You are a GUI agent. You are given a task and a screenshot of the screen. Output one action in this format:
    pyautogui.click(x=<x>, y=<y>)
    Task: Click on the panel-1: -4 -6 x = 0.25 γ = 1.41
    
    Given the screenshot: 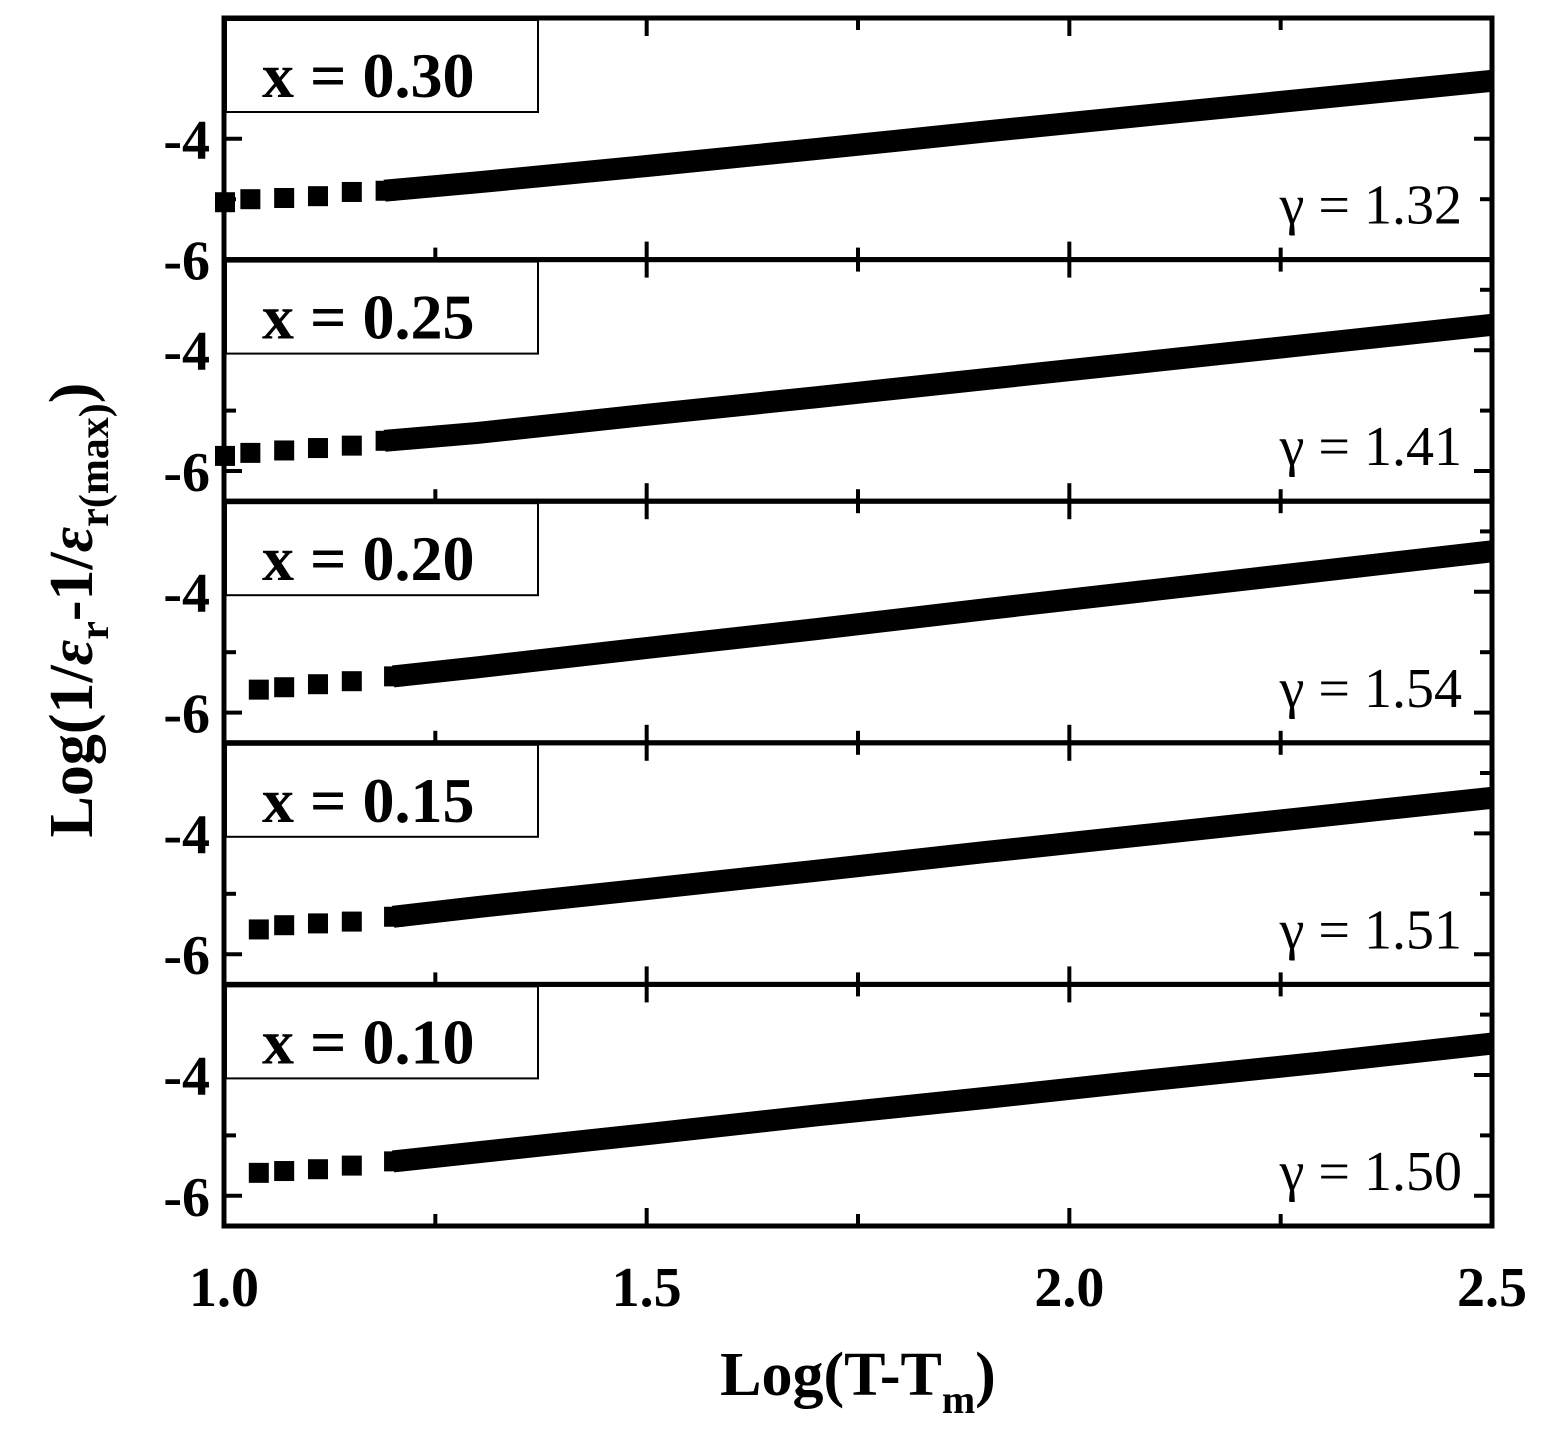 What is the action you would take?
    pyautogui.click(x=829, y=380)
    